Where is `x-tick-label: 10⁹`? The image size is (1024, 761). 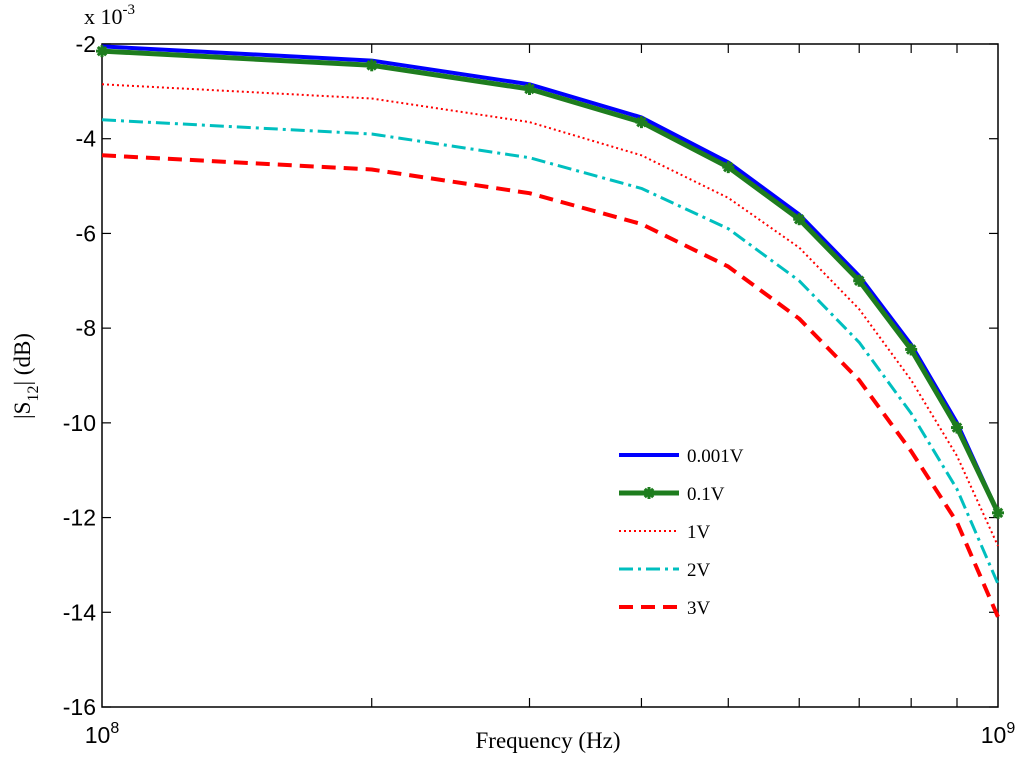 x-tick-label: 10⁹ is located at coordinates (998, 734).